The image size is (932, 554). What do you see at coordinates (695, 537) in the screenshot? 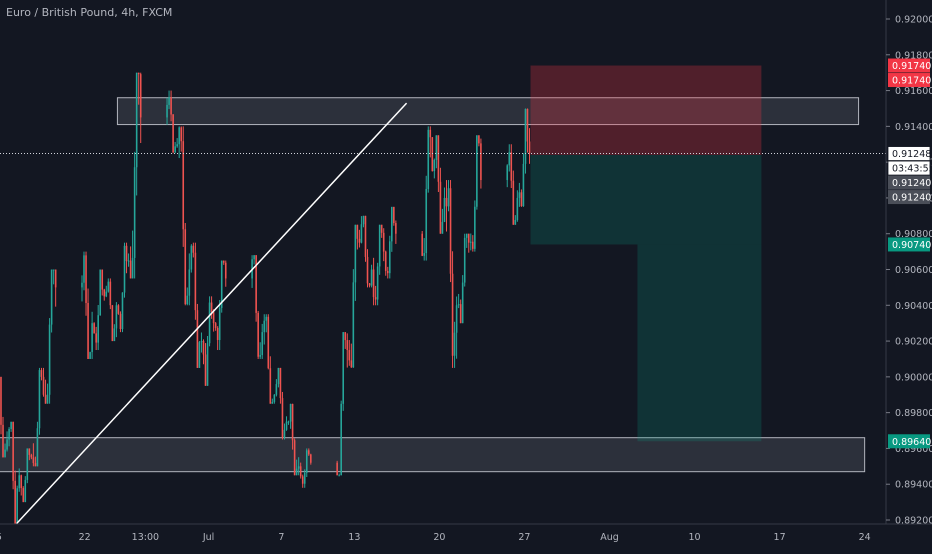
I see `x-tick-label: 10` at bounding box center [695, 537].